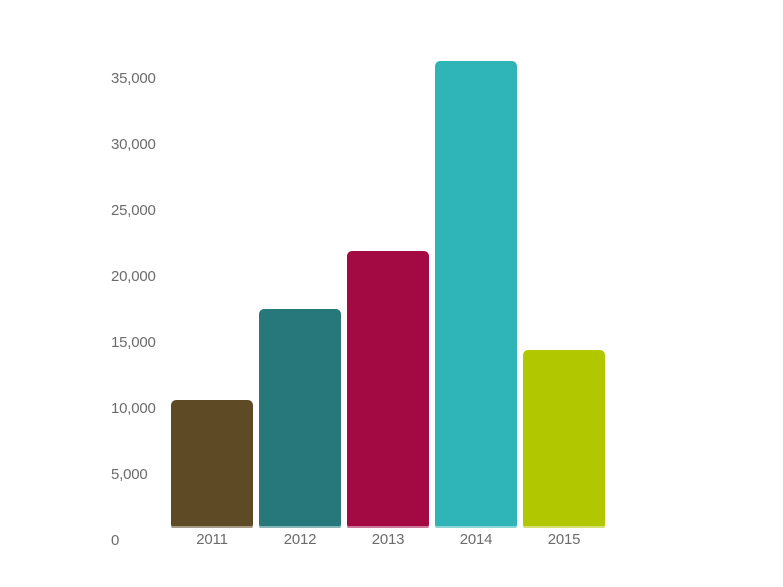  Describe the element at coordinates (212, 539) in the screenshot. I see `x-axis-tick-label: 2011` at that location.